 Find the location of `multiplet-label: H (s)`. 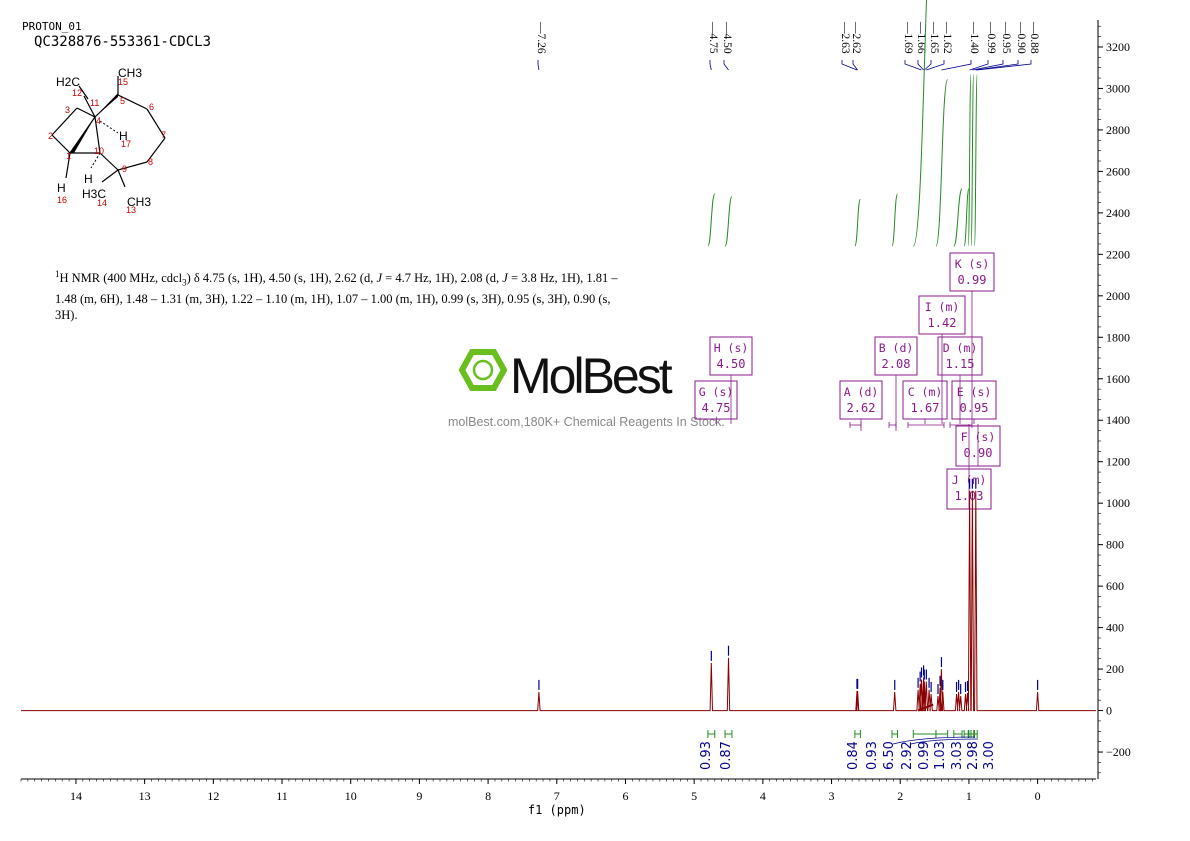

multiplet-label: H (s) is located at coordinates (731, 348).